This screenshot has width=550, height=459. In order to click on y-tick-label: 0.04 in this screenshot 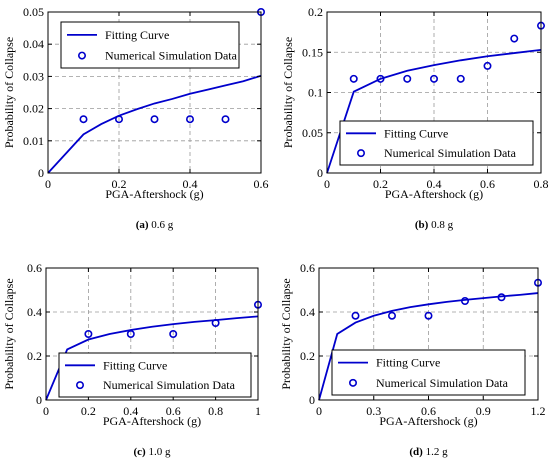, I will do `click(33, 44)`.